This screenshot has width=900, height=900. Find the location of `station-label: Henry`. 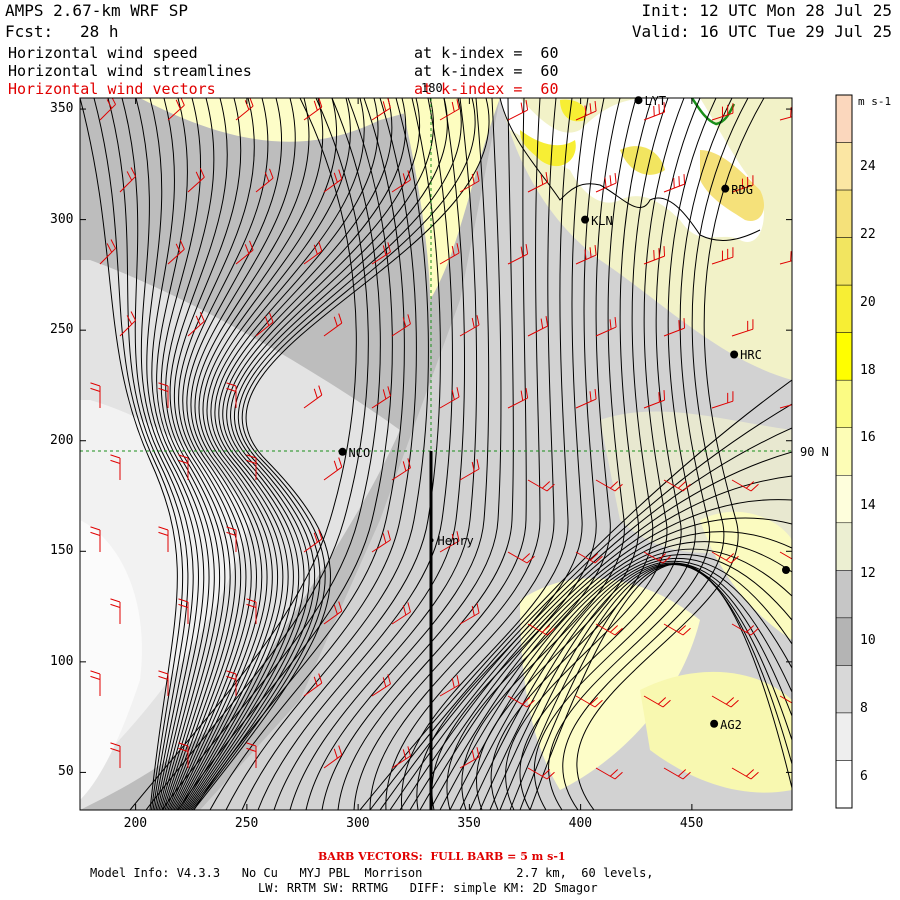

station-label: Henry is located at coordinates (455, 541).